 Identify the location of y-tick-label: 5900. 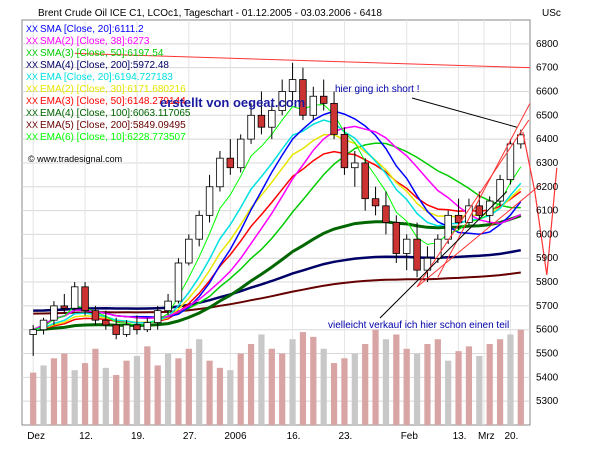
(547, 258).